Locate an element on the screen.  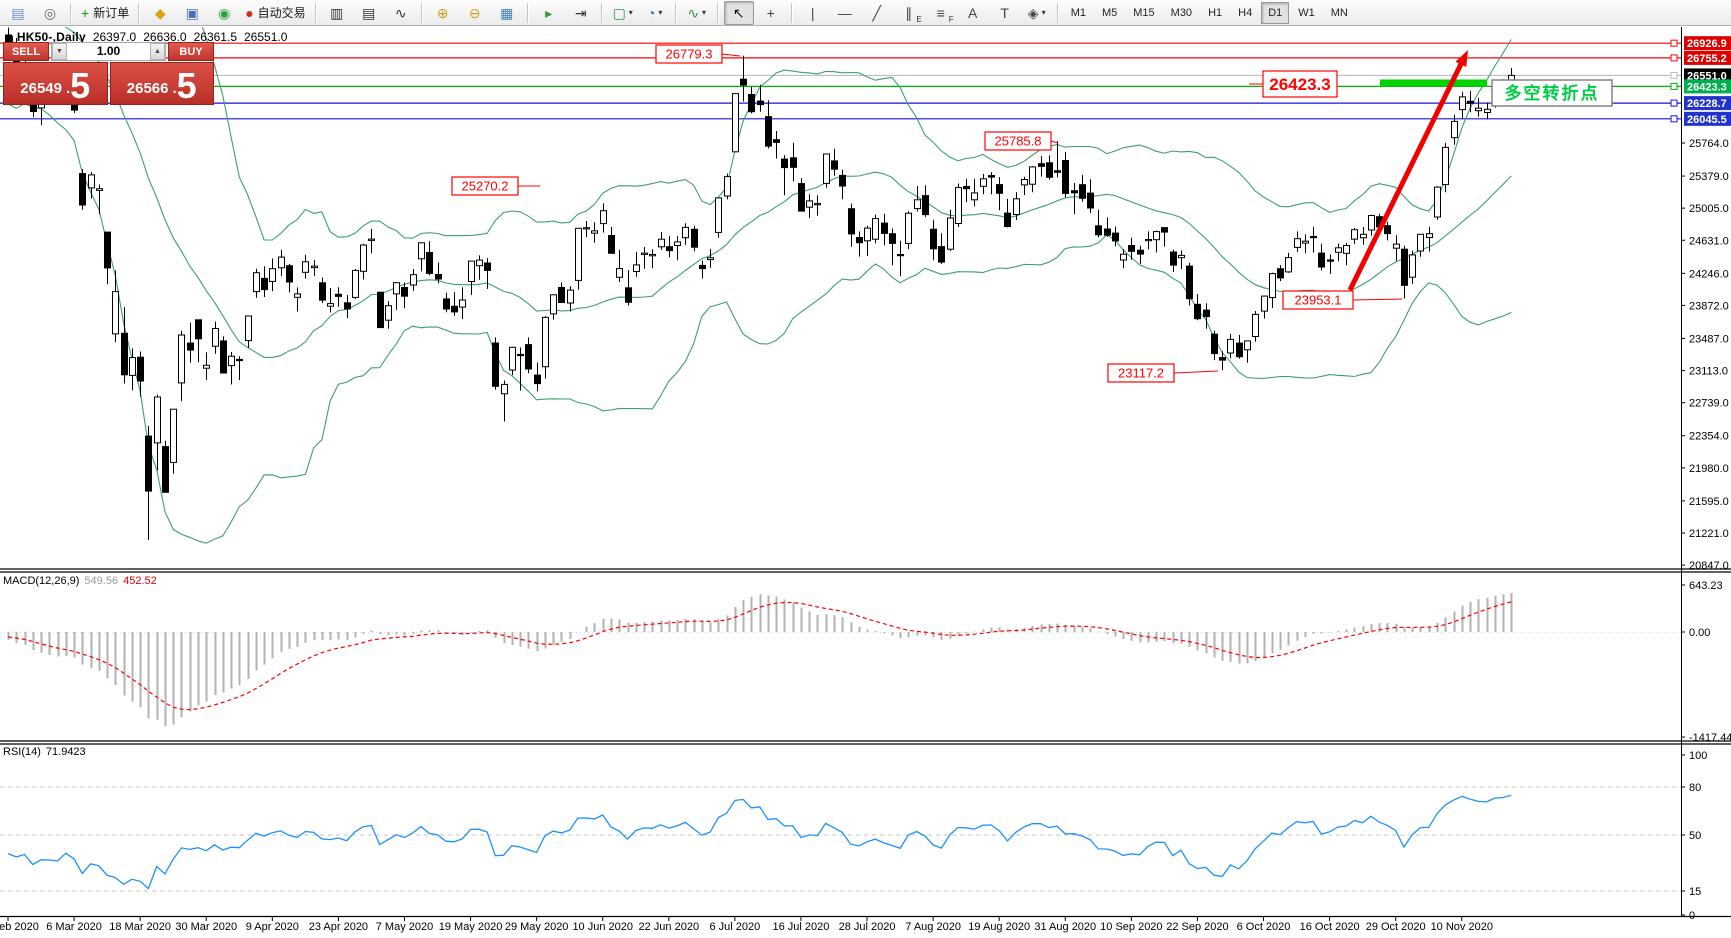
buy-price-pip: 5 is located at coordinates (186, 86).